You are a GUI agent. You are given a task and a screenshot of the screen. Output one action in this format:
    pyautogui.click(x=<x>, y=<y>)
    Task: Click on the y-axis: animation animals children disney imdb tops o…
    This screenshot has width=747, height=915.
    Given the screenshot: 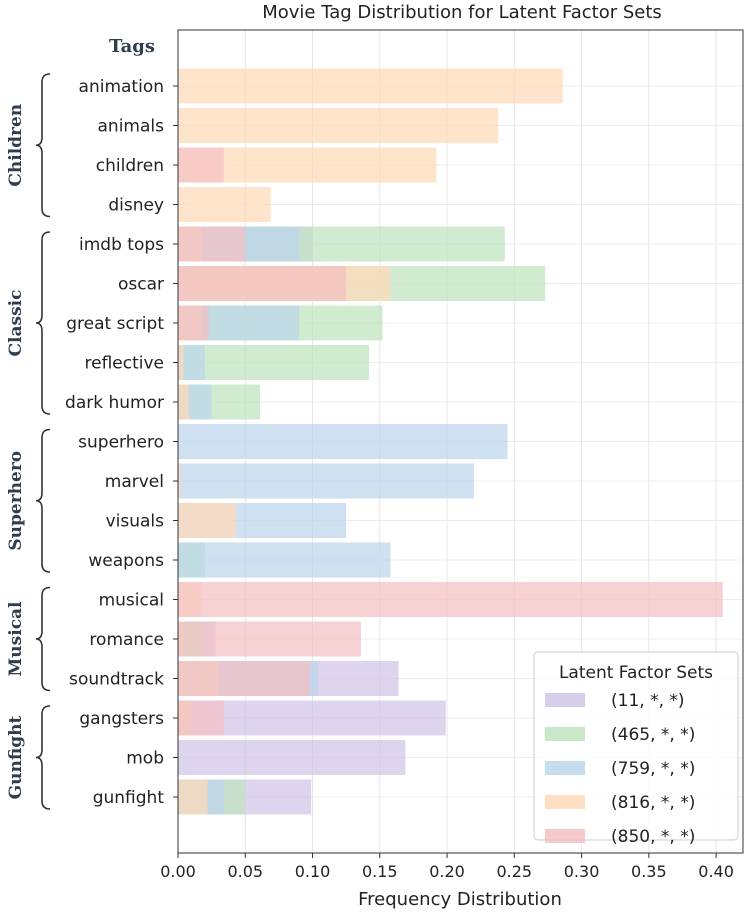 What is the action you would take?
    pyautogui.click(x=121, y=442)
    